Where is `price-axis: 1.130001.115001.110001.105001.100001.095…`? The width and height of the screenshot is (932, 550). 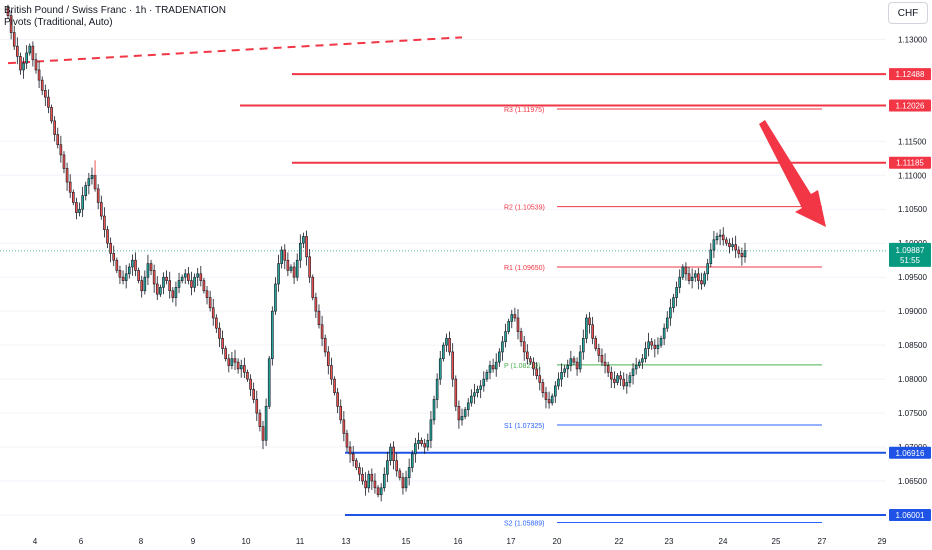 price-axis: 1.130001.115001.110001.105001.100001.095… is located at coordinates (910, 278).